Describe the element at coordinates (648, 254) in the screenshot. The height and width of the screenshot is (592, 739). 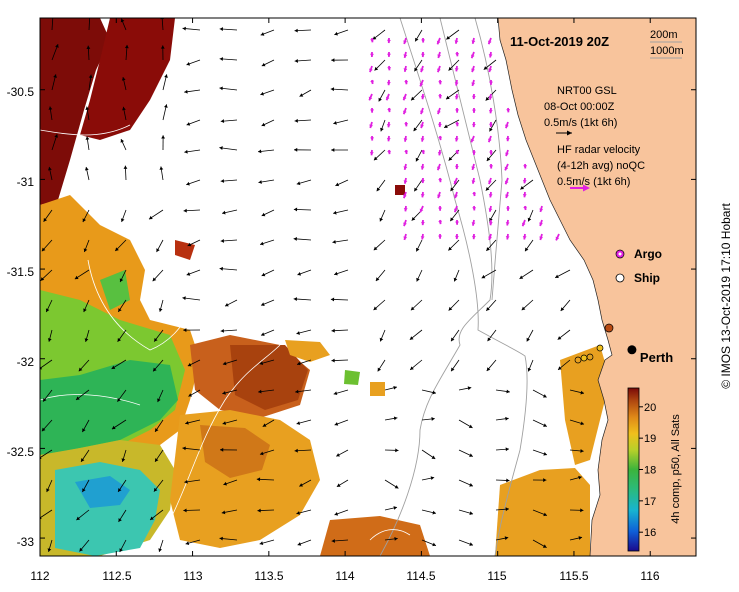
I see `argo-label: Argo` at that location.